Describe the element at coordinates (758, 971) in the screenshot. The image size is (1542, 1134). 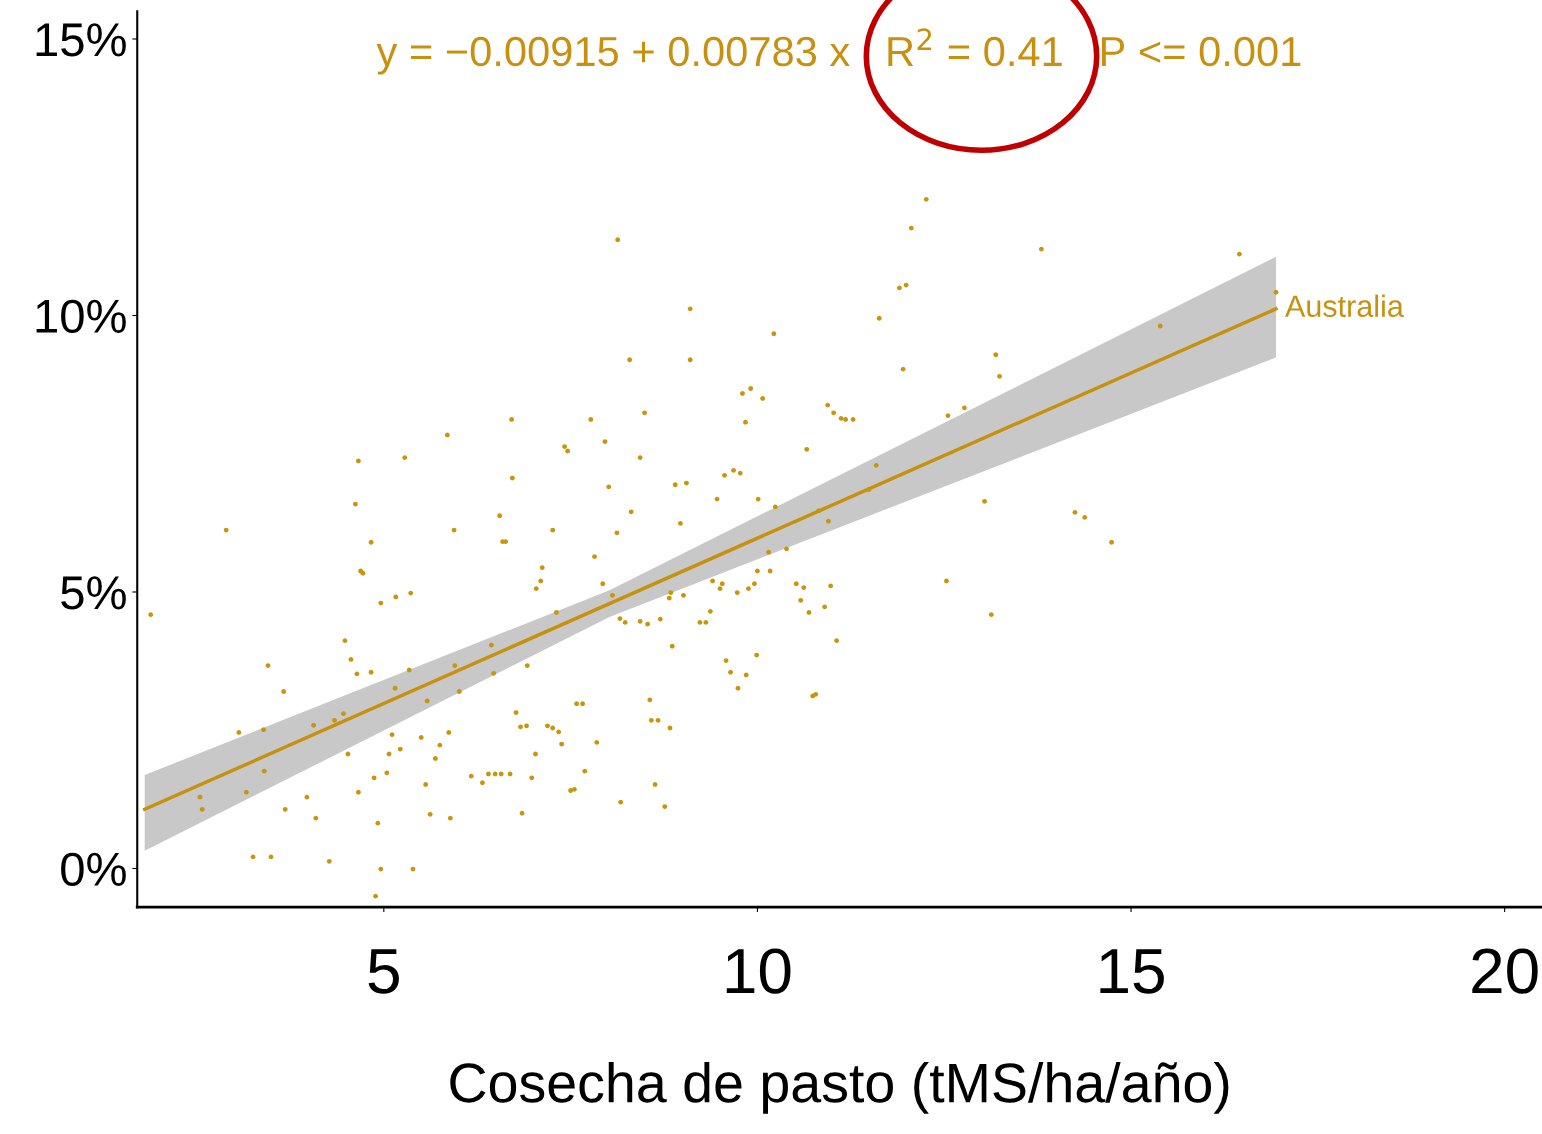
I see `x-tick-label: 10` at that location.